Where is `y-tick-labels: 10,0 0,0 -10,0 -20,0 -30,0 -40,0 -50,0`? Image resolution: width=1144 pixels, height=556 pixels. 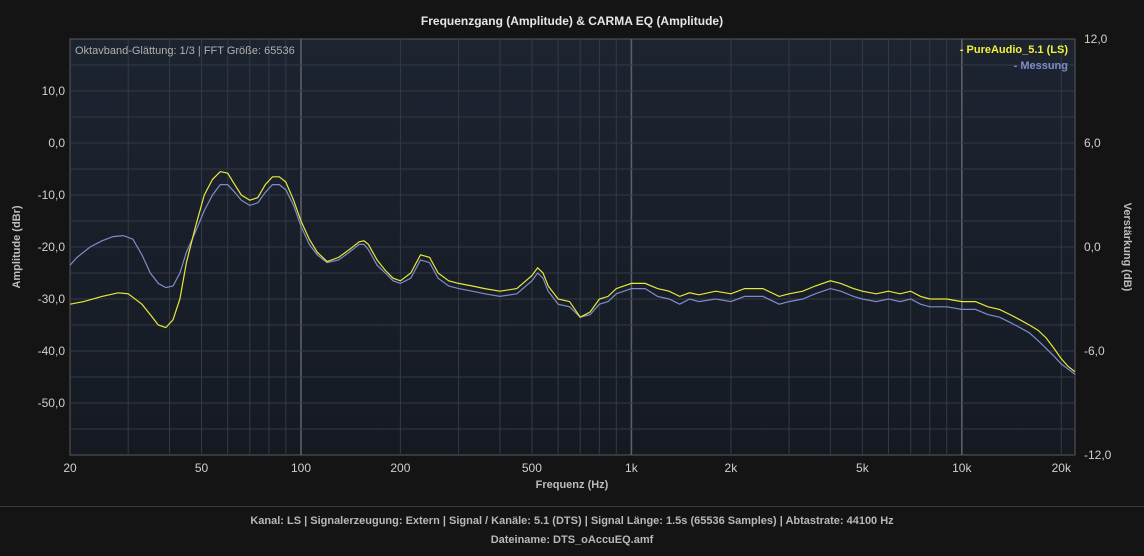 y-tick-labels: 10,0 0,0 -10,0 -20,0 -30,0 -40,0 -50,0 is located at coordinates (52, 247).